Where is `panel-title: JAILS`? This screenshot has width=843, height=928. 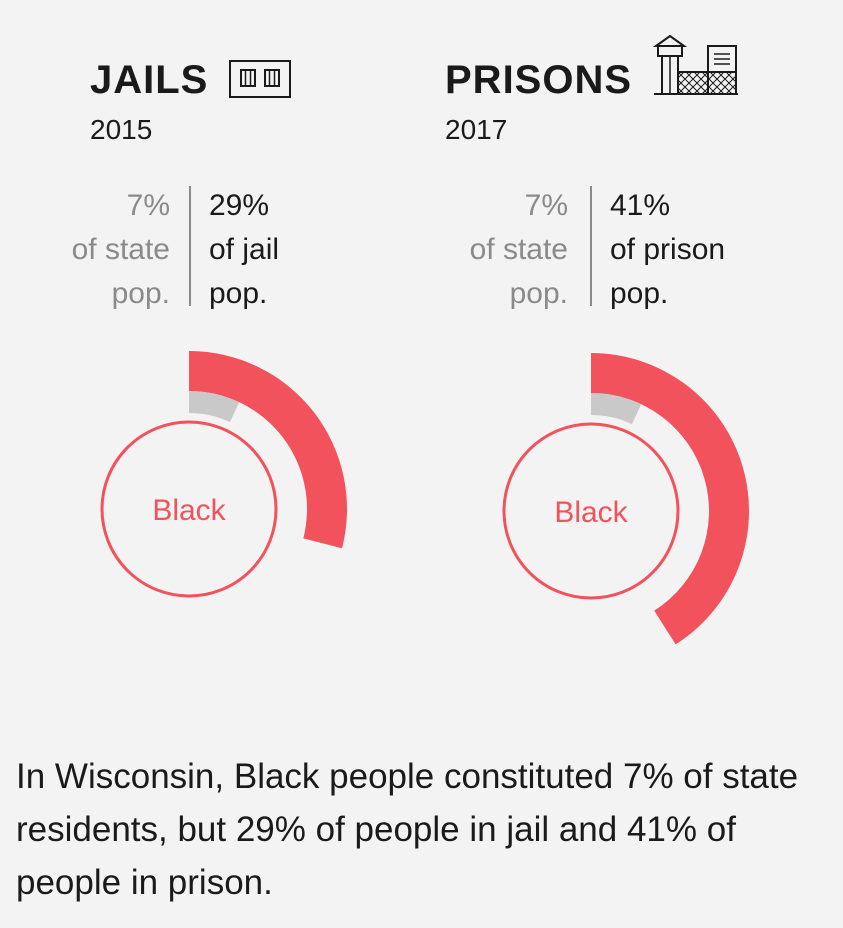 panel-title: JAILS is located at coordinates (149, 80).